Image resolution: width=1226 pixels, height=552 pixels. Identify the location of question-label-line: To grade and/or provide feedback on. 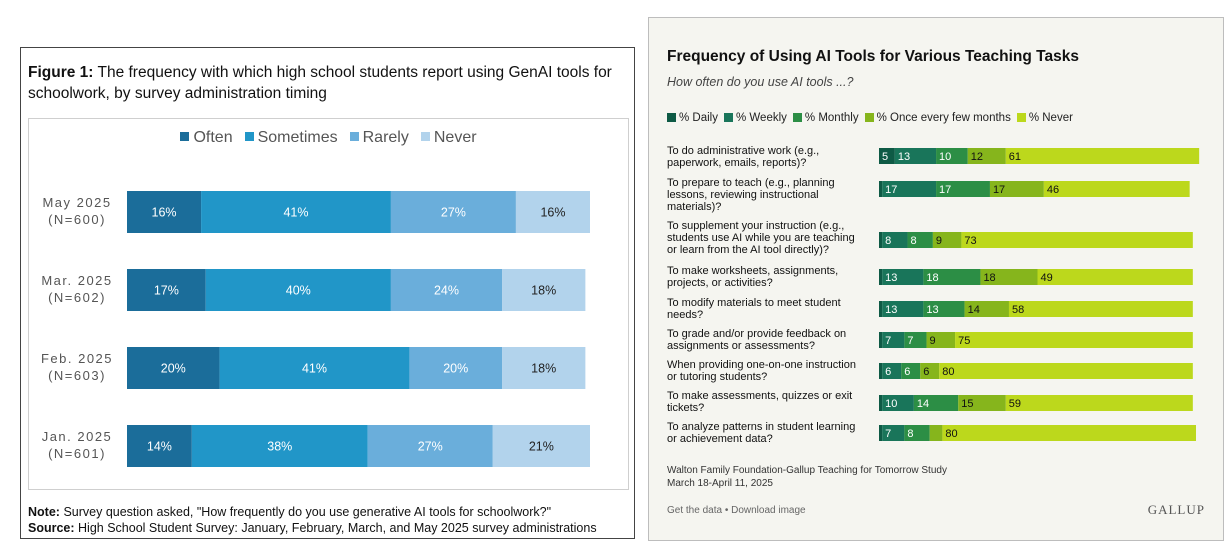
(757, 334).